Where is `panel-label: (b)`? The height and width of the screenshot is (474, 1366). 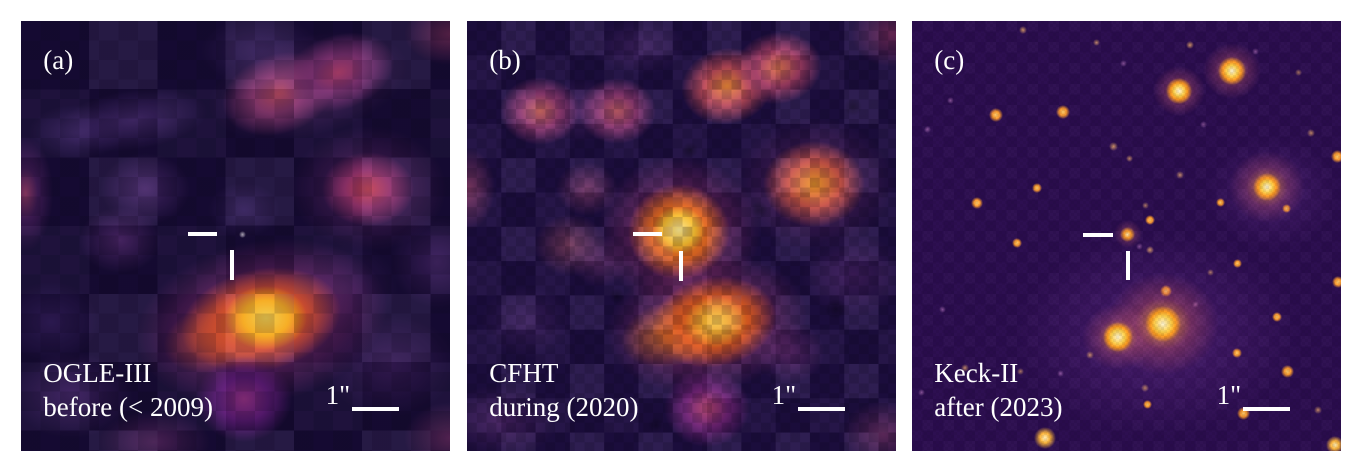
panel-label: (b) is located at coordinates (505, 60).